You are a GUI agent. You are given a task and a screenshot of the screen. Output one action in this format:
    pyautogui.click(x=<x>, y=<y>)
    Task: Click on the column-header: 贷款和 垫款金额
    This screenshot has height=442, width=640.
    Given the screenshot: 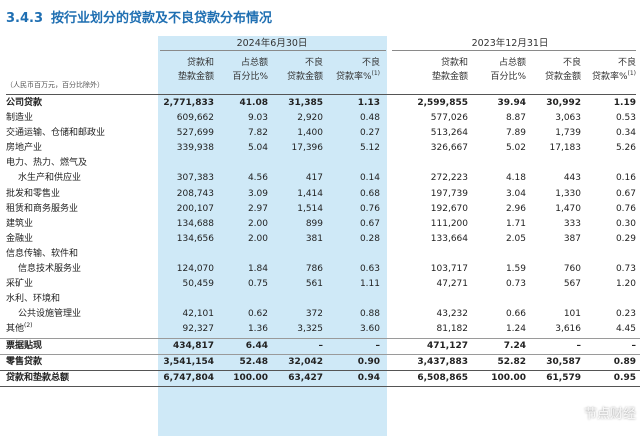 What is the action you would take?
    pyautogui.click(x=439, y=70)
    